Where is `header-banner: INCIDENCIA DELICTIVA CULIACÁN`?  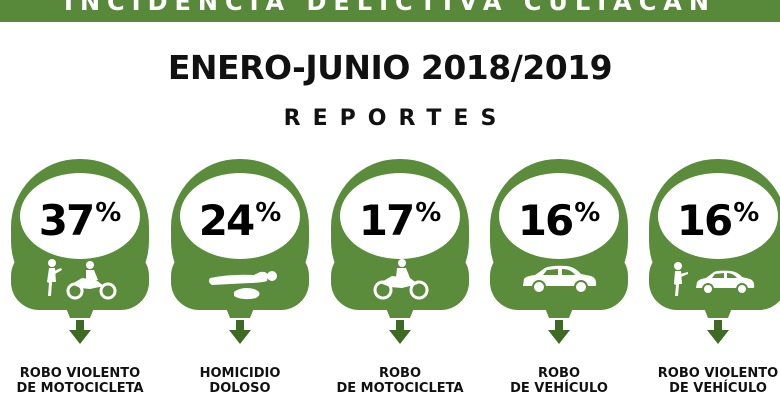 header-banner: INCIDENCIA DELICTIVA CULIACÁN is located at coordinates (390, 11).